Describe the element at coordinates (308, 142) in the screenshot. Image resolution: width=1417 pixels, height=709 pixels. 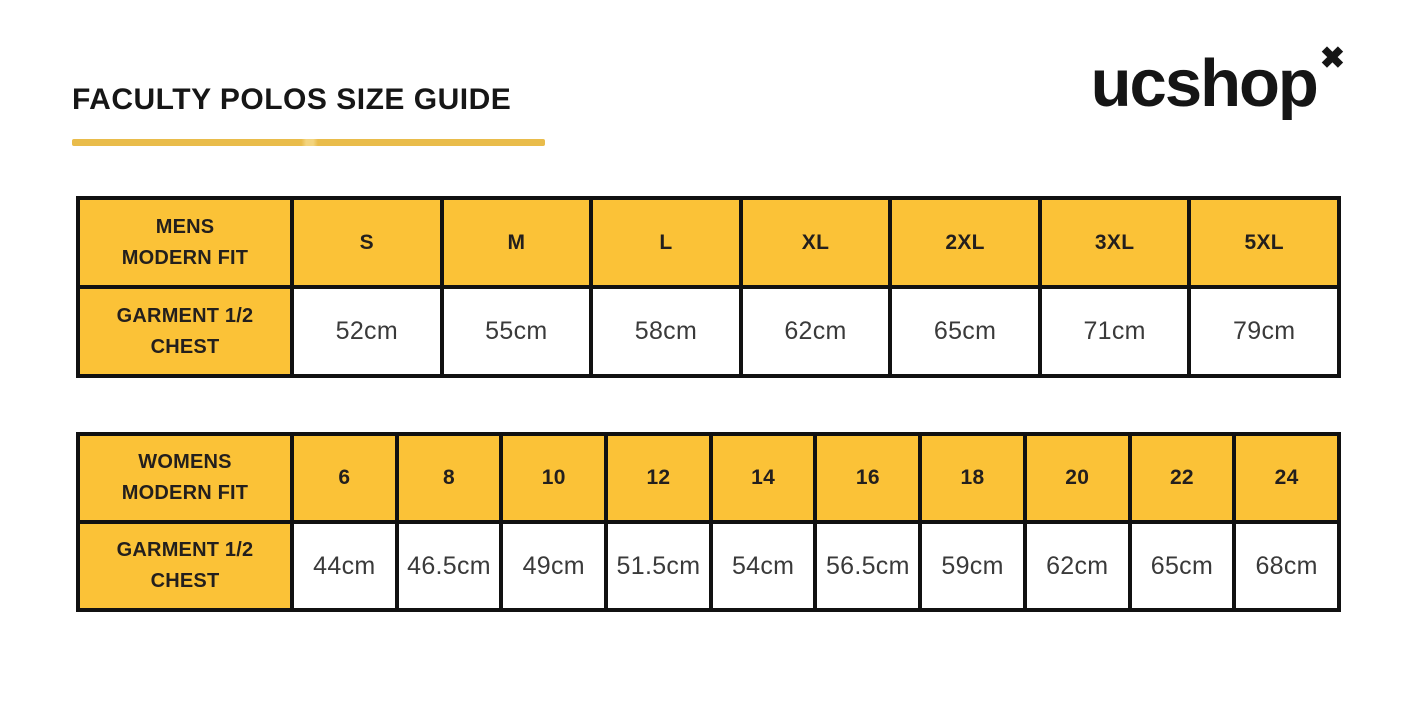
I see `title-underline` at that location.